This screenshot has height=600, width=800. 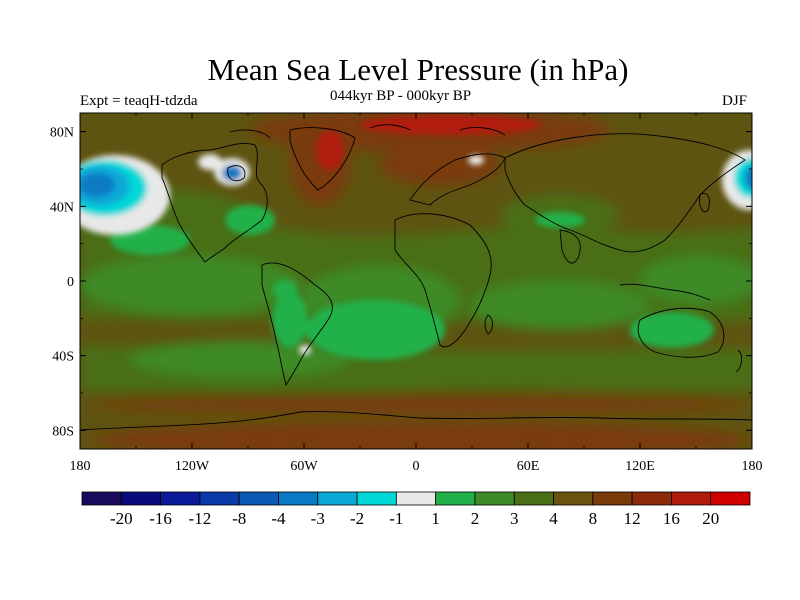 I want to click on field-low-hudson, so click(x=341, y=254).